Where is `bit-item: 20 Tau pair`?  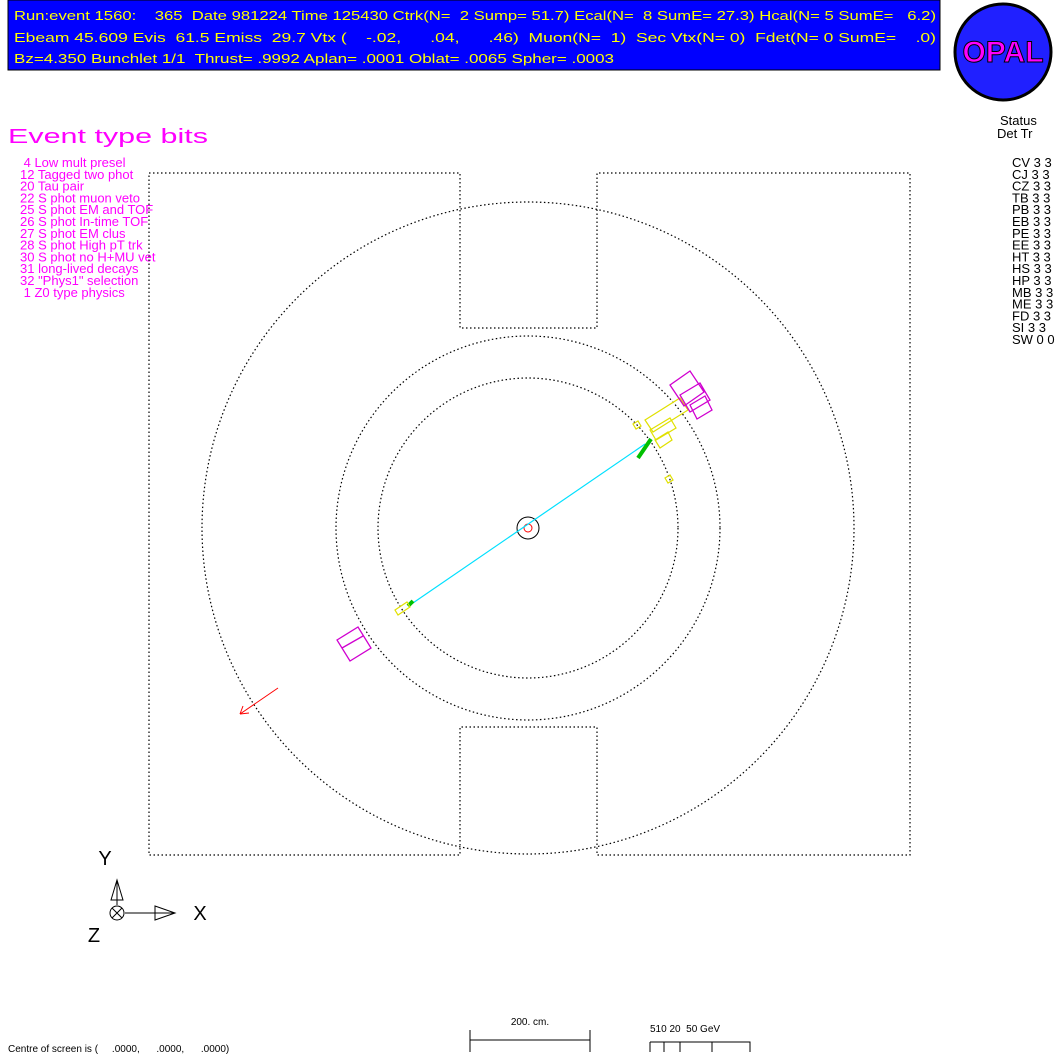 bit-item: 20 Tau pair is located at coordinates (52, 186).